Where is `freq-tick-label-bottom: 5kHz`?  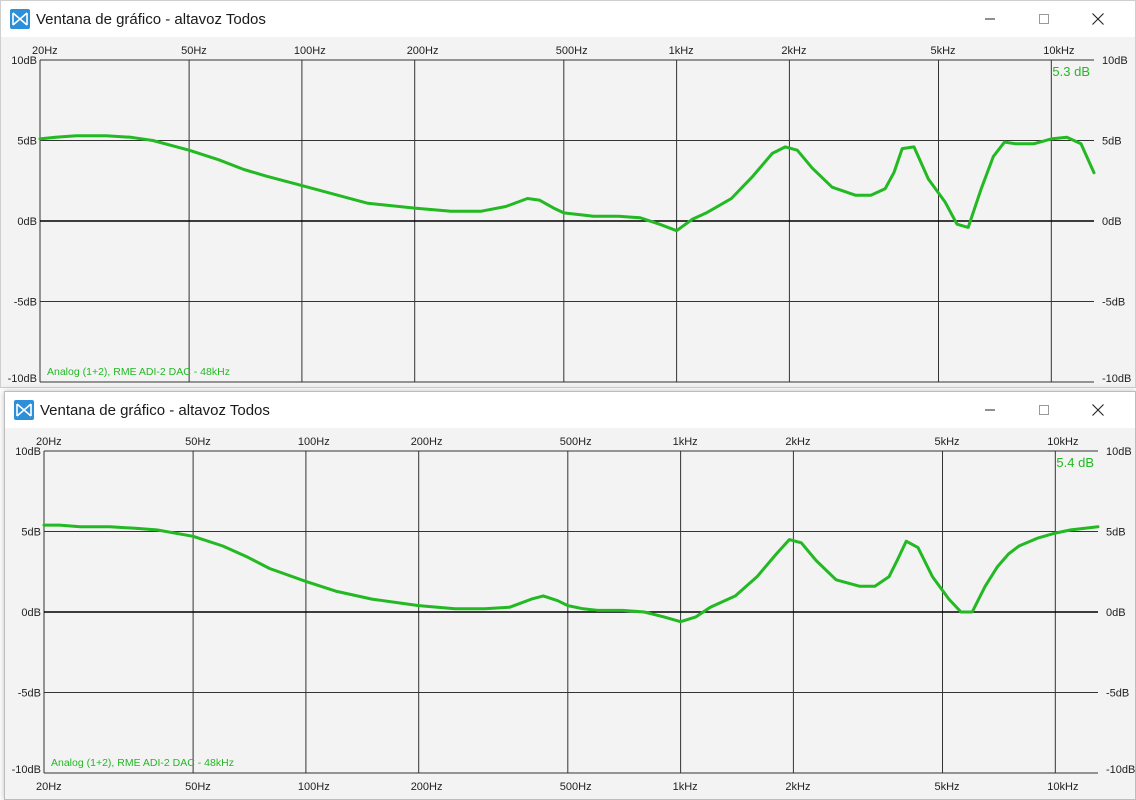 freq-tick-label-bottom: 5kHz is located at coordinates (947, 787).